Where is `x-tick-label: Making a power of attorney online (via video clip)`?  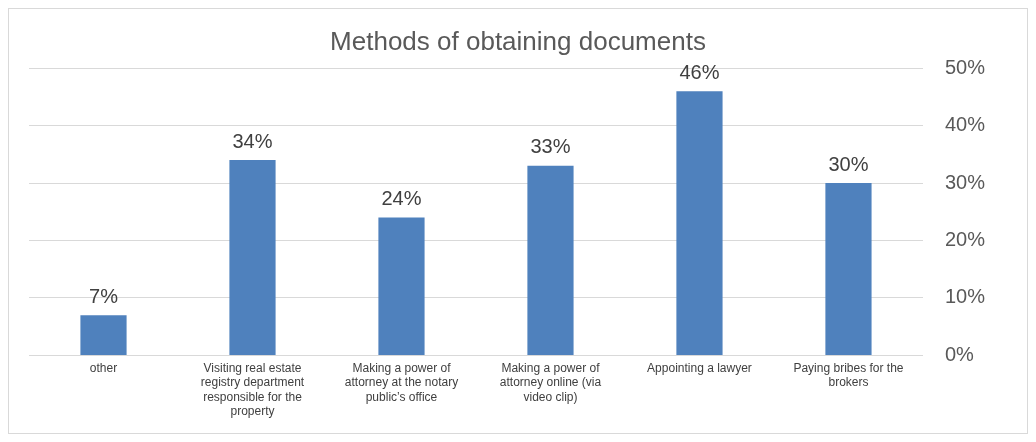 x-tick-label: Making a power of attorney online (via video clip) is located at coordinates (550, 382).